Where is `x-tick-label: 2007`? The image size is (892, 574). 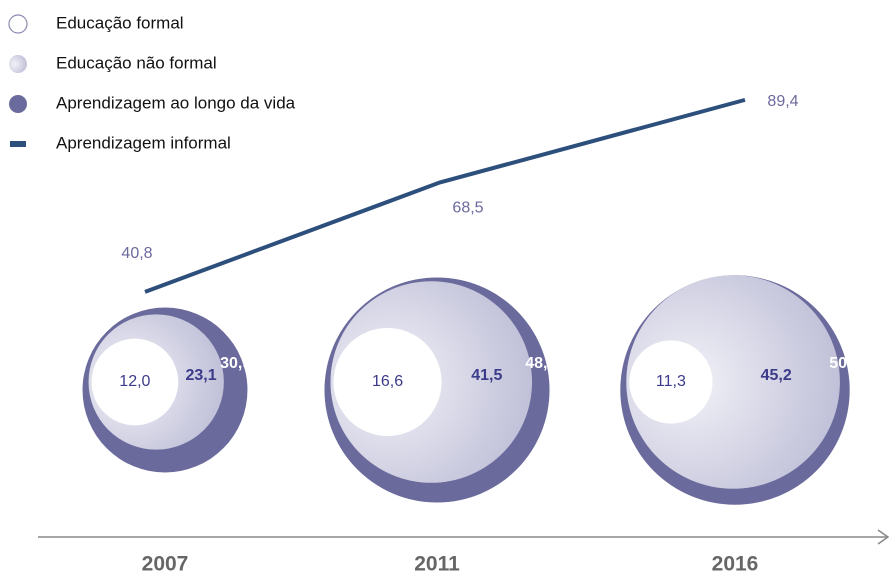 x-tick-label: 2007 is located at coordinates (165, 563).